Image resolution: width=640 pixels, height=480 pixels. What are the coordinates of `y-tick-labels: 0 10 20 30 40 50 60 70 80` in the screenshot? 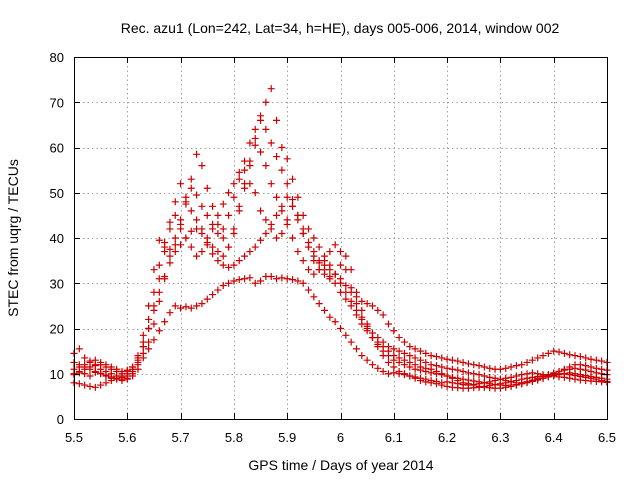 It's located at (57, 238).